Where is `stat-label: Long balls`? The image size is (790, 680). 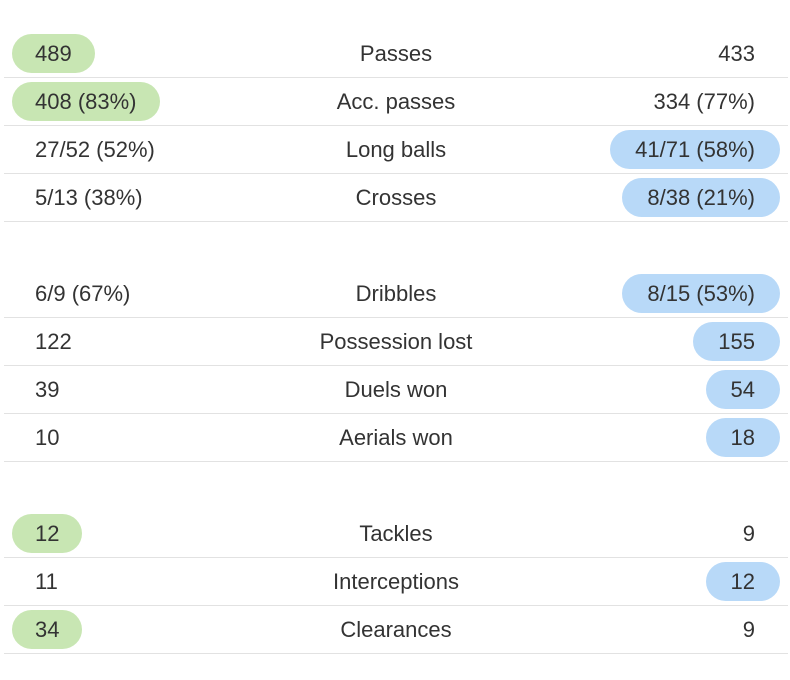 stat-label: Long balls is located at coordinates (396, 149).